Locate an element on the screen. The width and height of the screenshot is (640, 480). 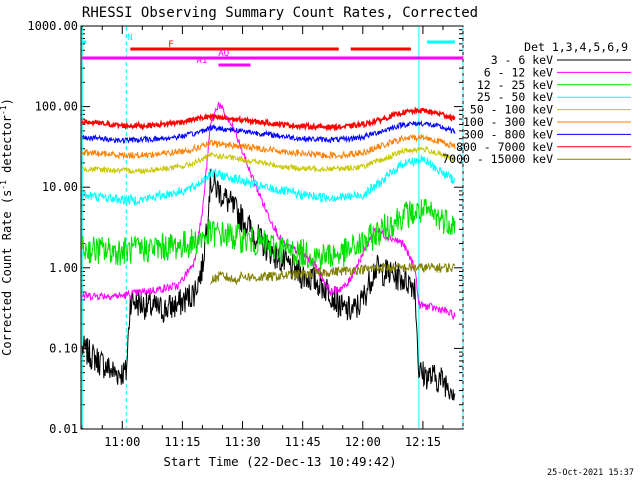
legend-label: 300 - 800 keV is located at coordinates (508, 134).